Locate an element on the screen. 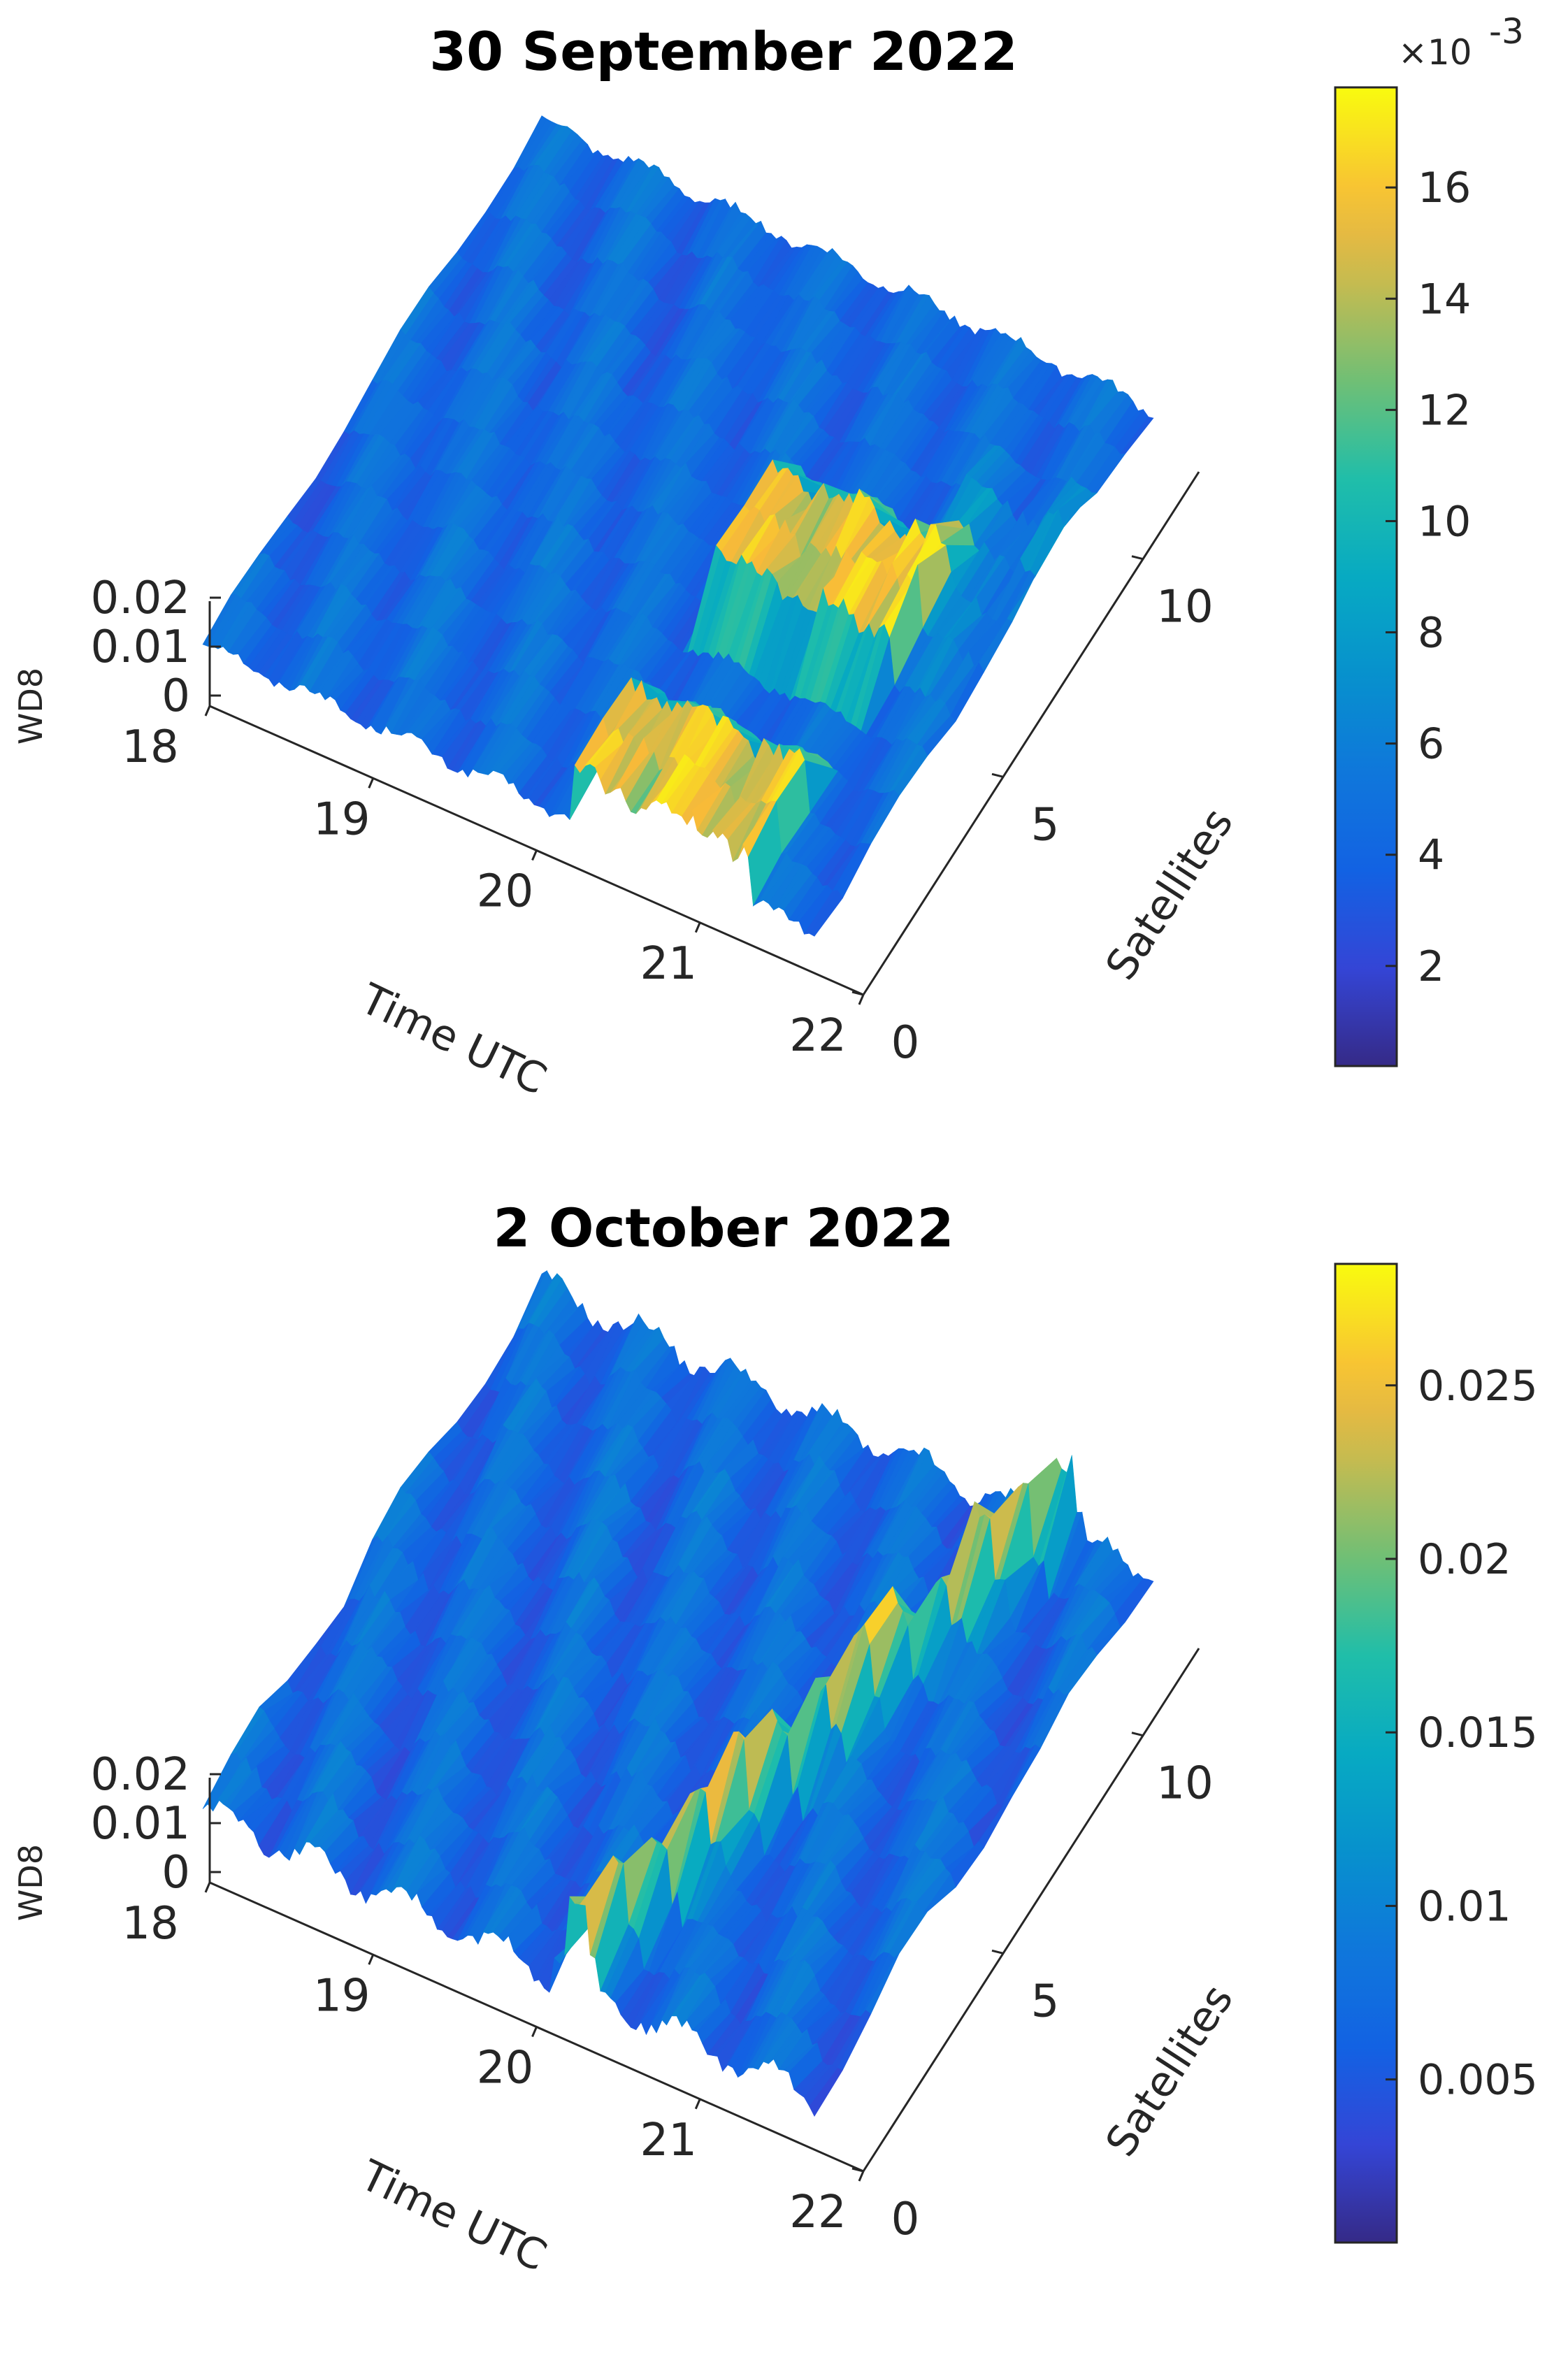 This screenshot has width=1568, height=2353. colorbar-tick-label: 4 is located at coordinates (1431, 855).